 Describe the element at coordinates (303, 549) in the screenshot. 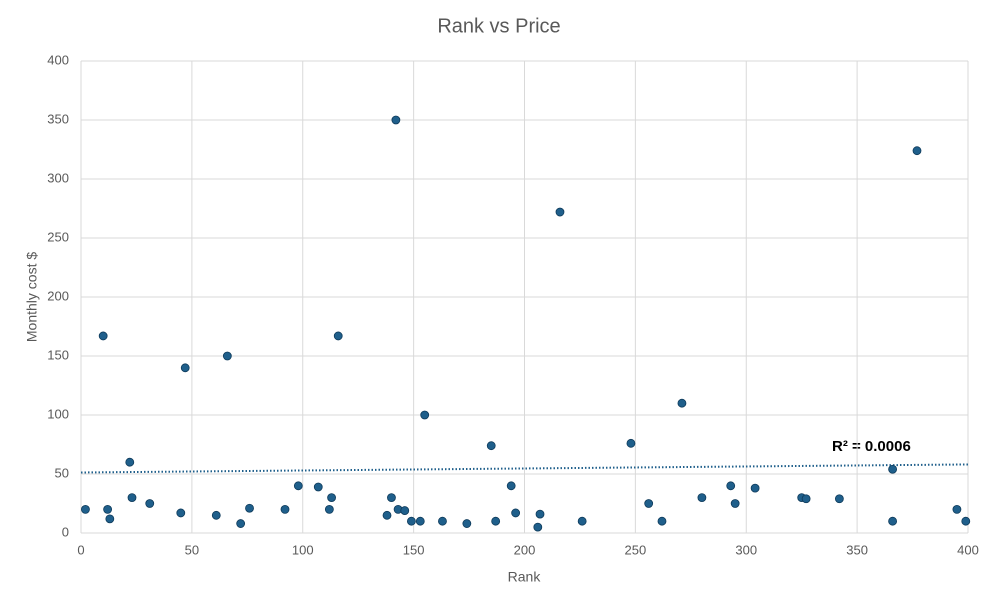

I see `x-tick-label: 100` at that location.